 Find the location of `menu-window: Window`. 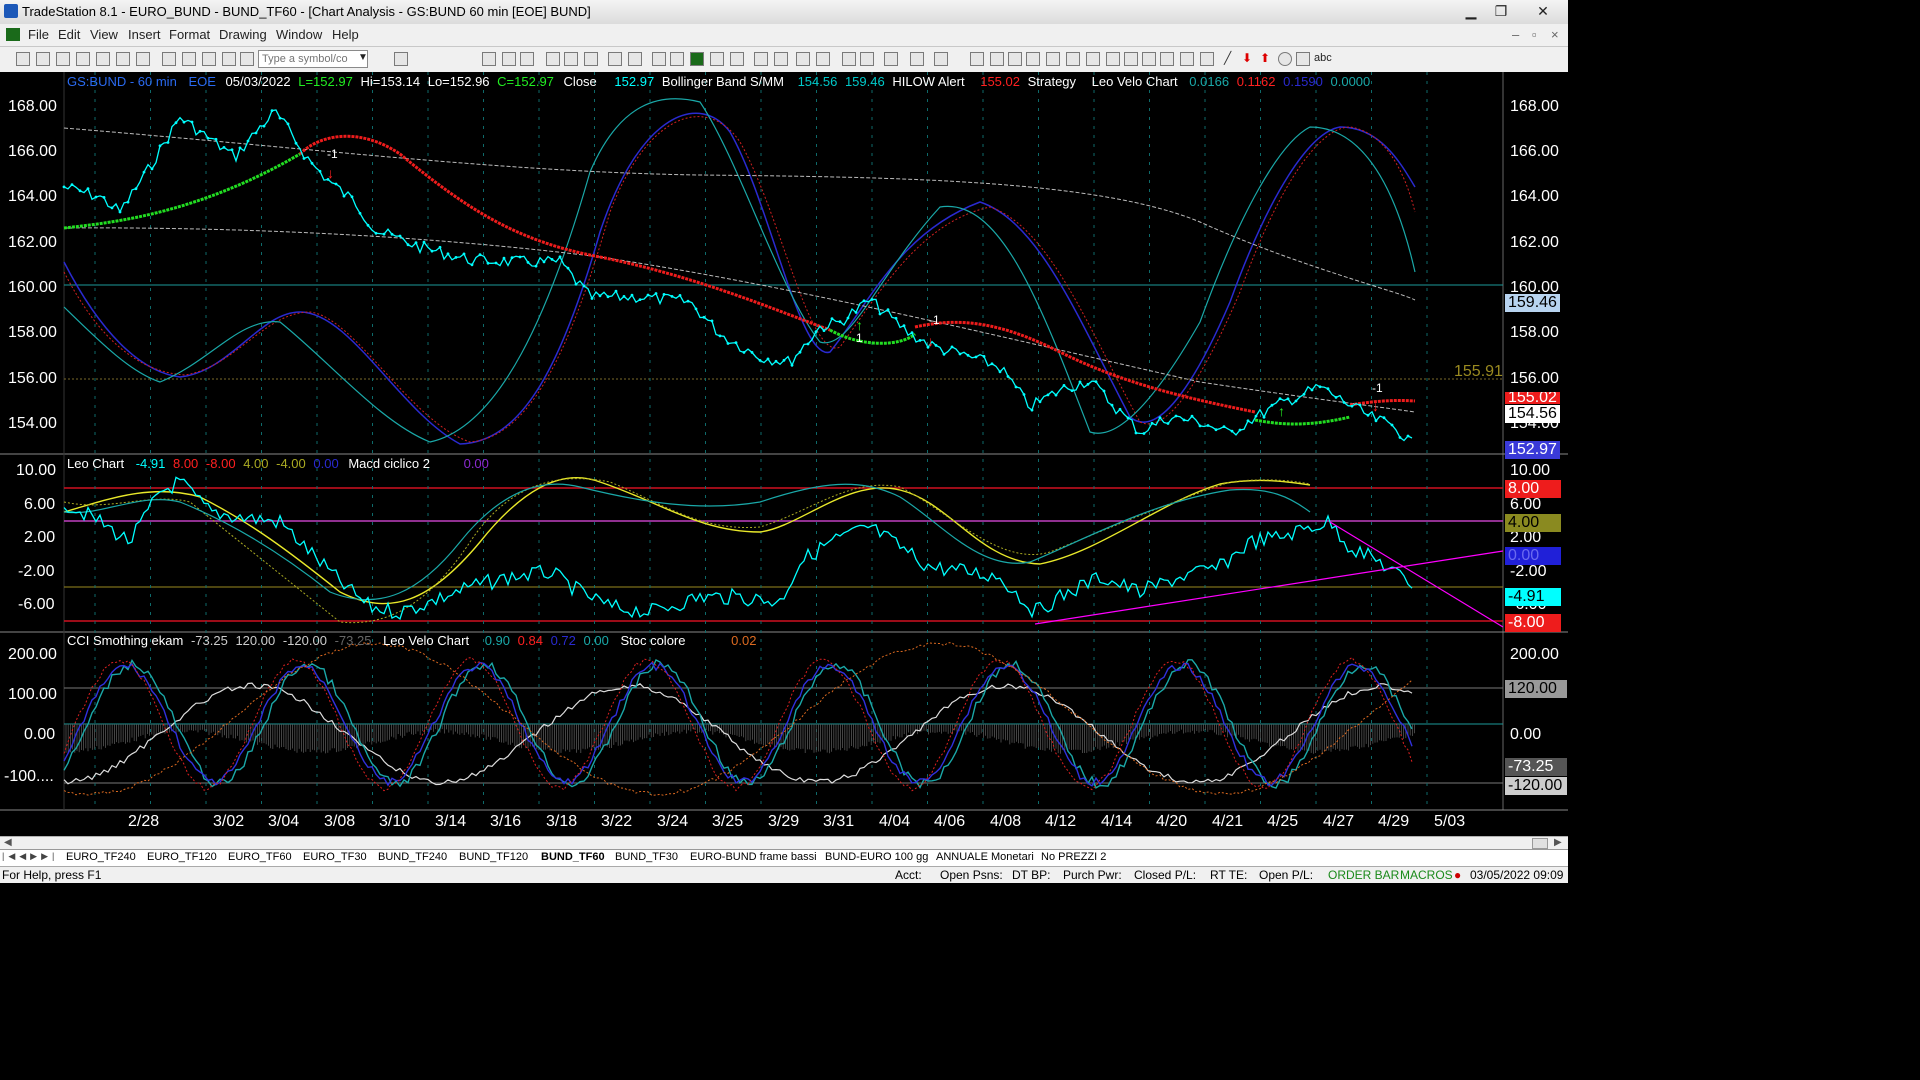

menu-window: Window is located at coordinates (299, 34).